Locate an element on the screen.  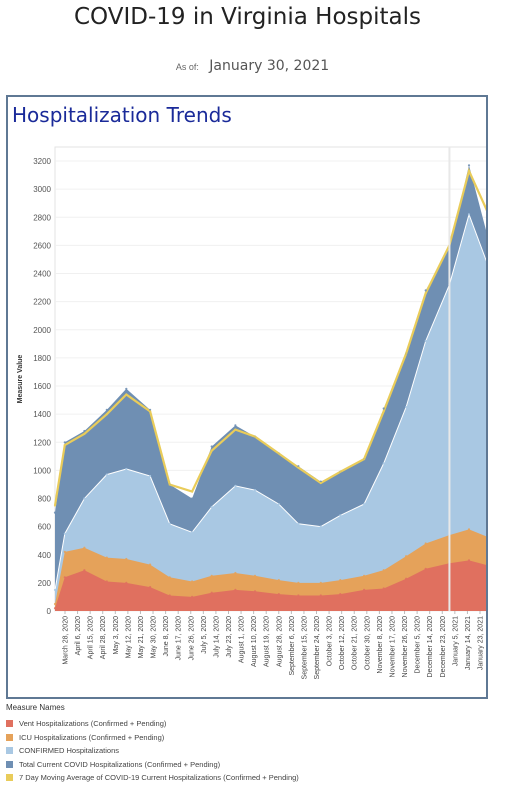
x-tick-label: January 14, 2021 is located at coordinates (468, 643).